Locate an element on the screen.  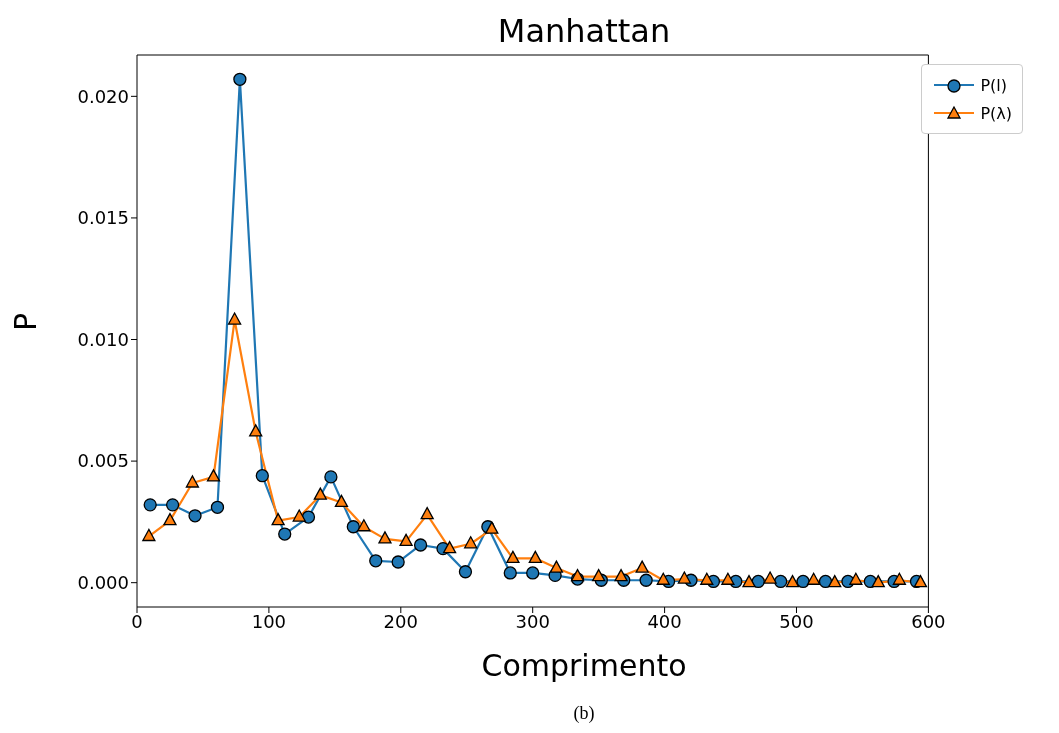
legend-label: P(l) is located at coordinates (993, 85).